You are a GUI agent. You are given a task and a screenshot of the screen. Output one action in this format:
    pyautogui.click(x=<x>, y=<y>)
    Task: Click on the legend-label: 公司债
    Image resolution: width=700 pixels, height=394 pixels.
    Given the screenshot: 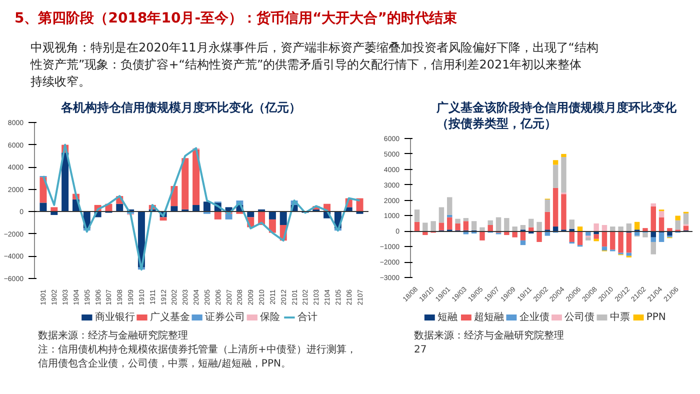 What is the action you would take?
    pyautogui.click(x=579, y=317)
    